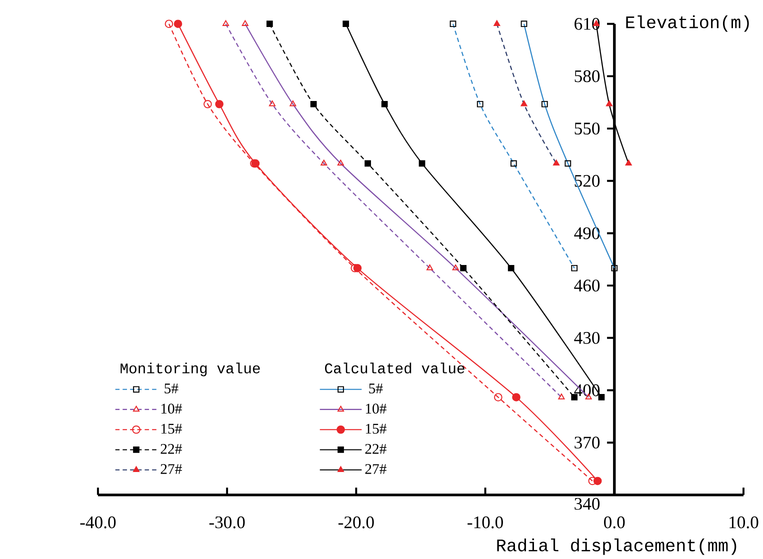 The height and width of the screenshot is (559, 763). What do you see at coordinates (98, 522) in the screenshot?
I see `x-tick-label: -40.0` at bounding box center [98, 522].